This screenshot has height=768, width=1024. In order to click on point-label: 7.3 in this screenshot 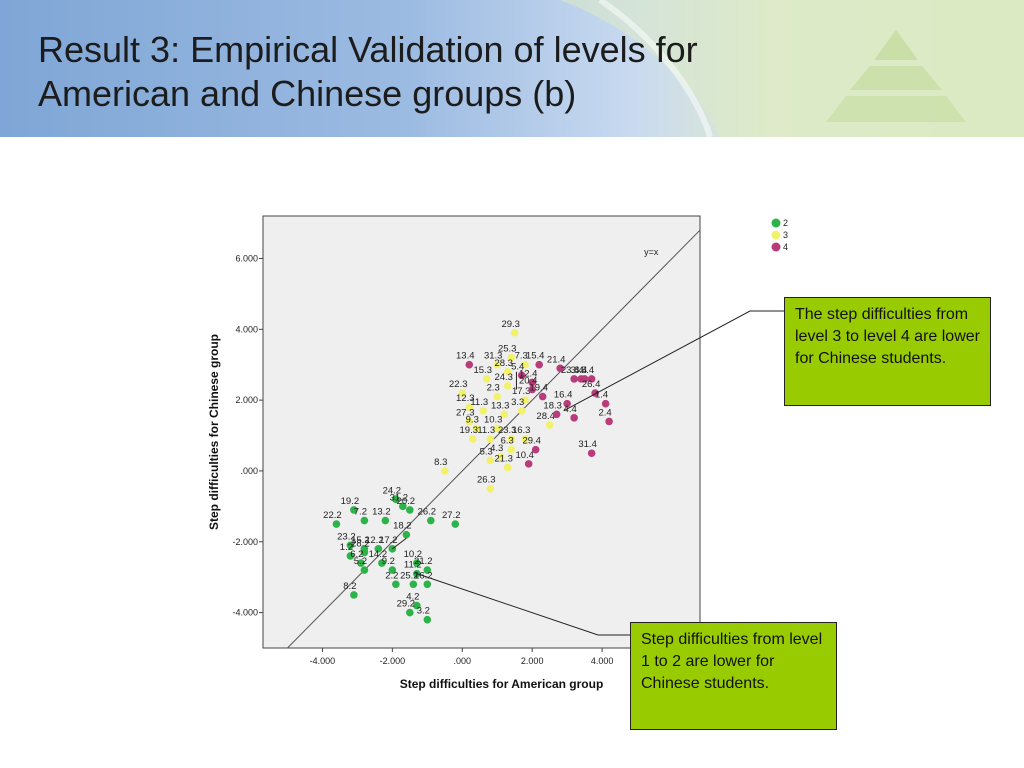, I will do `click(521, 356)`.